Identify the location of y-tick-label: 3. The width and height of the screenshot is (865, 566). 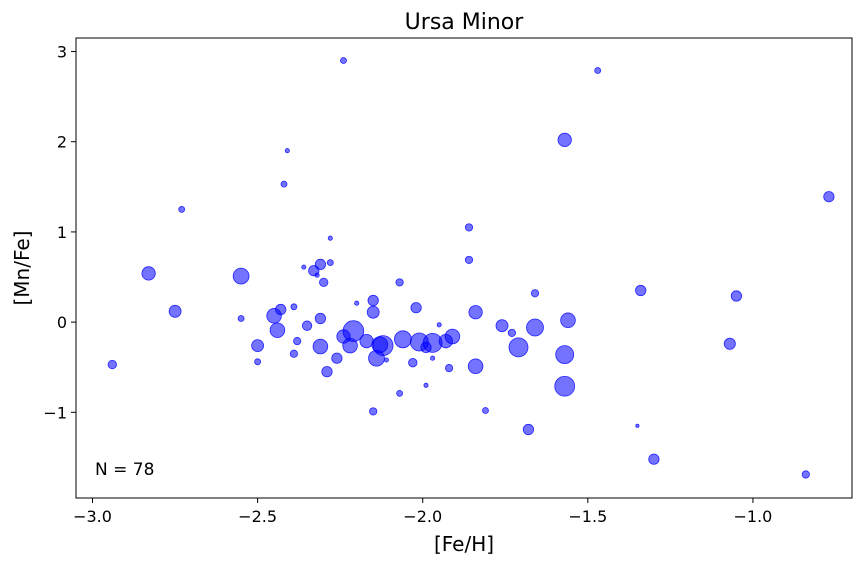
(62, 52).